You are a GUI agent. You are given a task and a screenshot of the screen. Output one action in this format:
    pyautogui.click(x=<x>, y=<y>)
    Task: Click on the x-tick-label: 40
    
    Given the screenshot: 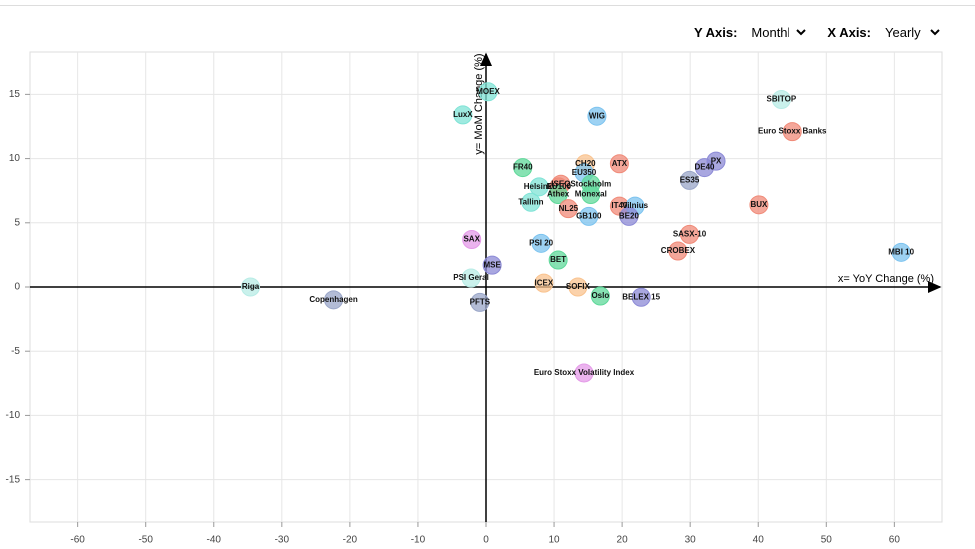 What is the action you would take?
    pyautogui.click(x=759, y=540)
    